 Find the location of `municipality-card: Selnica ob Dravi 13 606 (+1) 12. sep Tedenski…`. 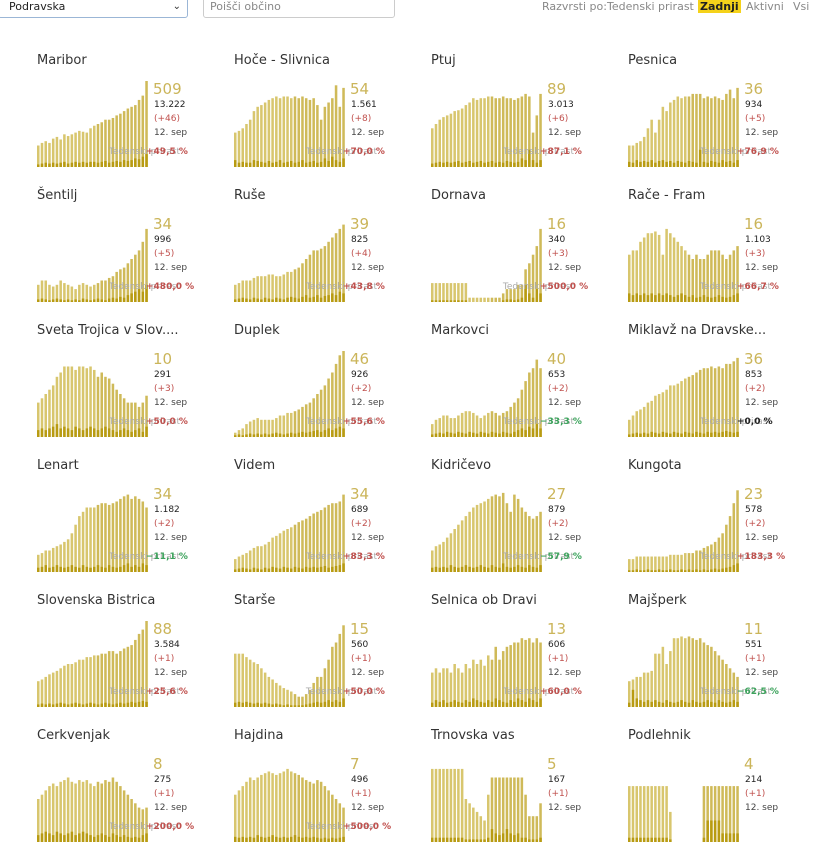

municipality-card: Selnica ob Dravi 13 606 (+1) 12. sep Tedenski… is located at coordinates (529, 657).